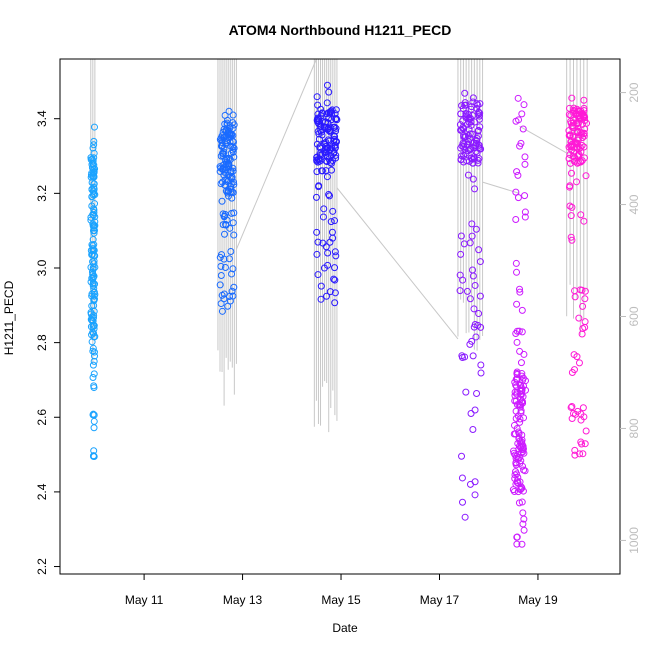 The image size is (650, 650). Describe the element at coordinates (42, 491) in the screenshot. I see `y-tick-label: 2.4` at that location.